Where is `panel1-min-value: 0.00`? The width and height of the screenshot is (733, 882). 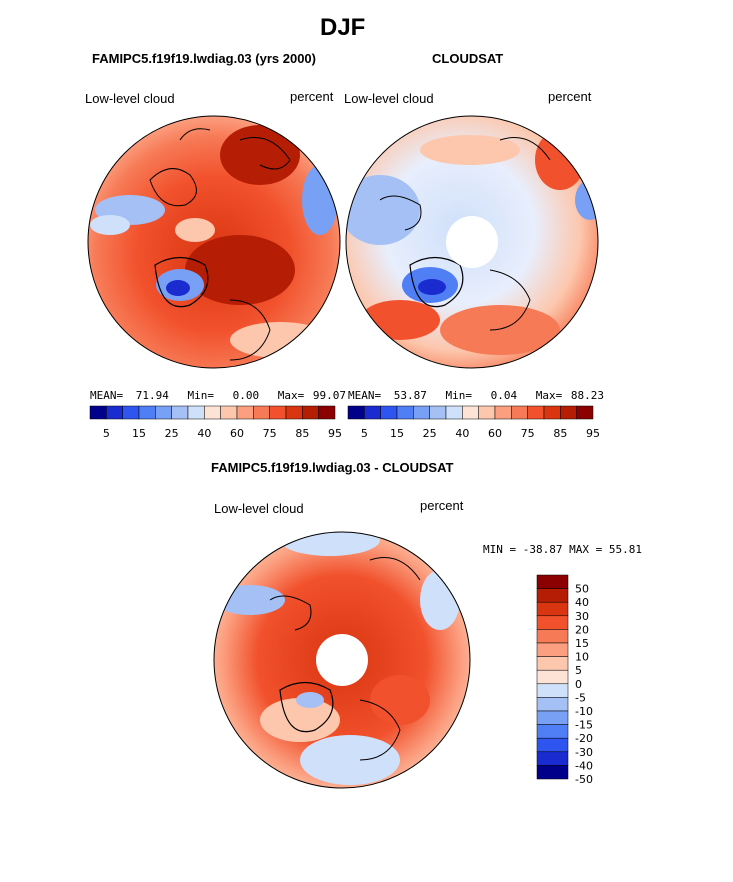
panel1-min-value: 0.00 is located at coordinates (246, 395).